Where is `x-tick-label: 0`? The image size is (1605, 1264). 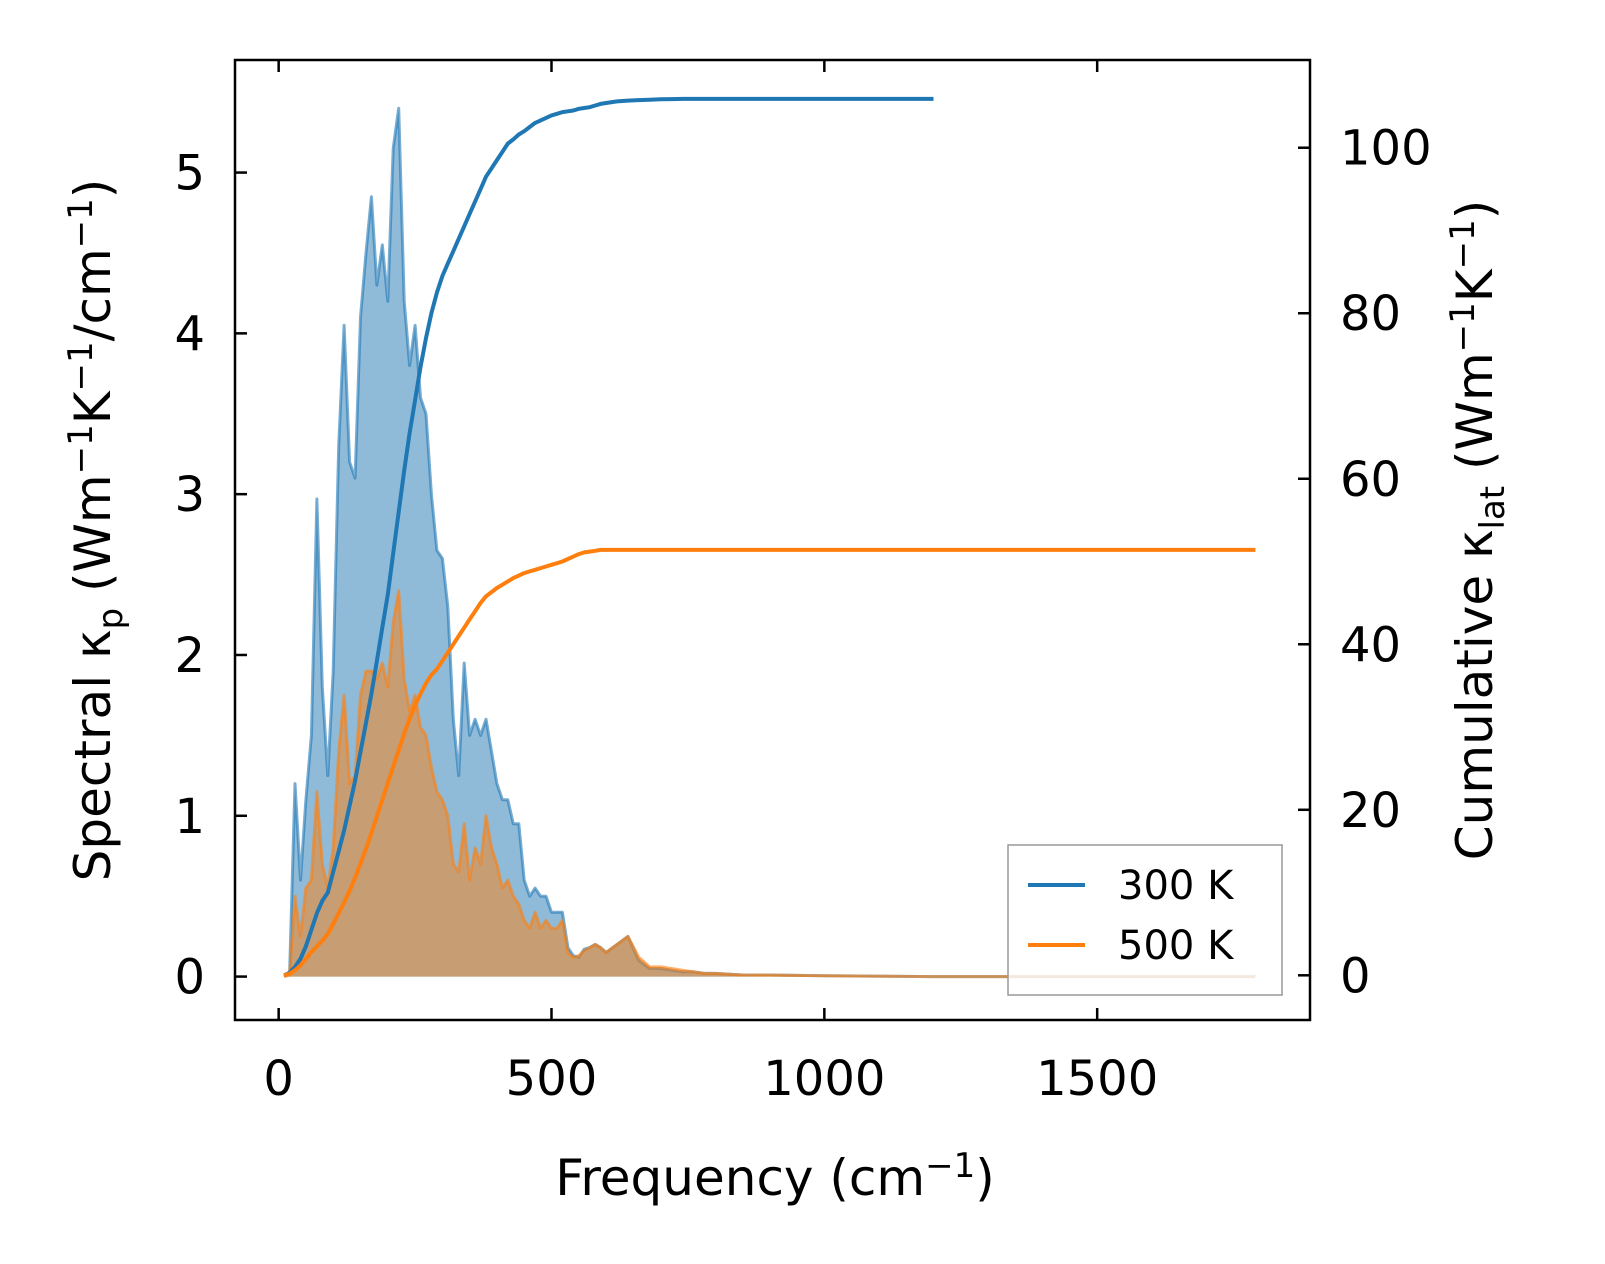
x-tick-label: 0 is located at coordinates (278, 1079).